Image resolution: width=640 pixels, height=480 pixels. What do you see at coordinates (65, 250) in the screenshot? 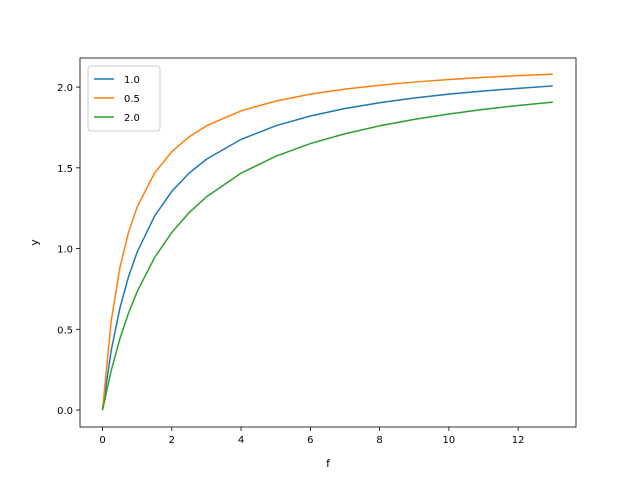
I see `y-tick-label: 1.0` at bounding box center [65, 250].